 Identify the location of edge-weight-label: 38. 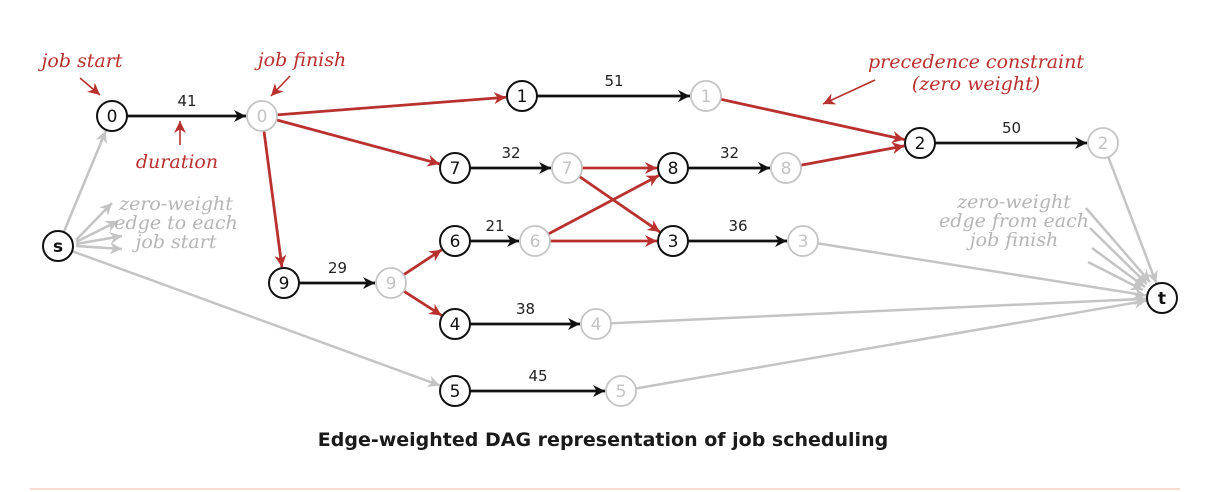
(525, 309).